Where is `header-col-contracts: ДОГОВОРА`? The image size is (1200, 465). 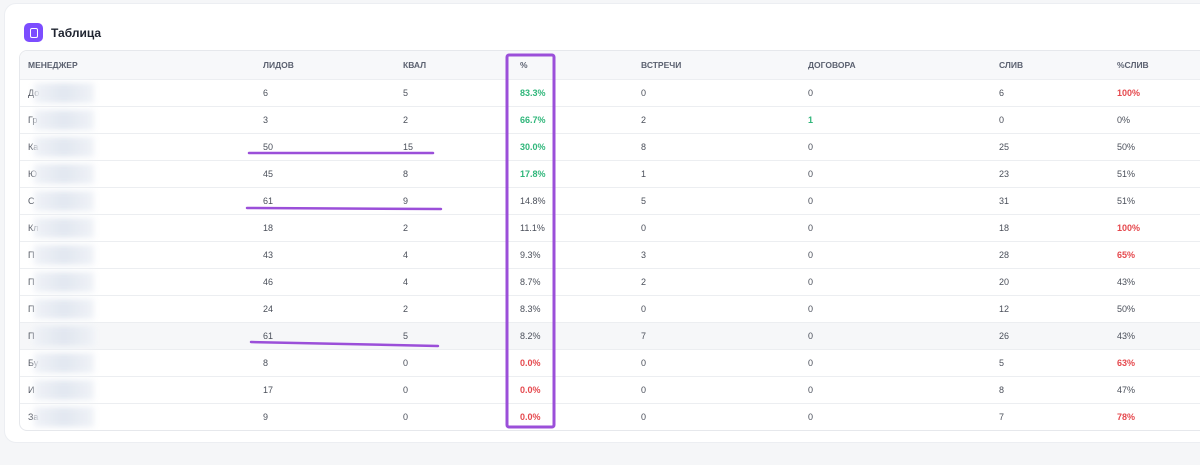
header-col-contracts: ДОГОВОРА is located at coordinates (832, 65).